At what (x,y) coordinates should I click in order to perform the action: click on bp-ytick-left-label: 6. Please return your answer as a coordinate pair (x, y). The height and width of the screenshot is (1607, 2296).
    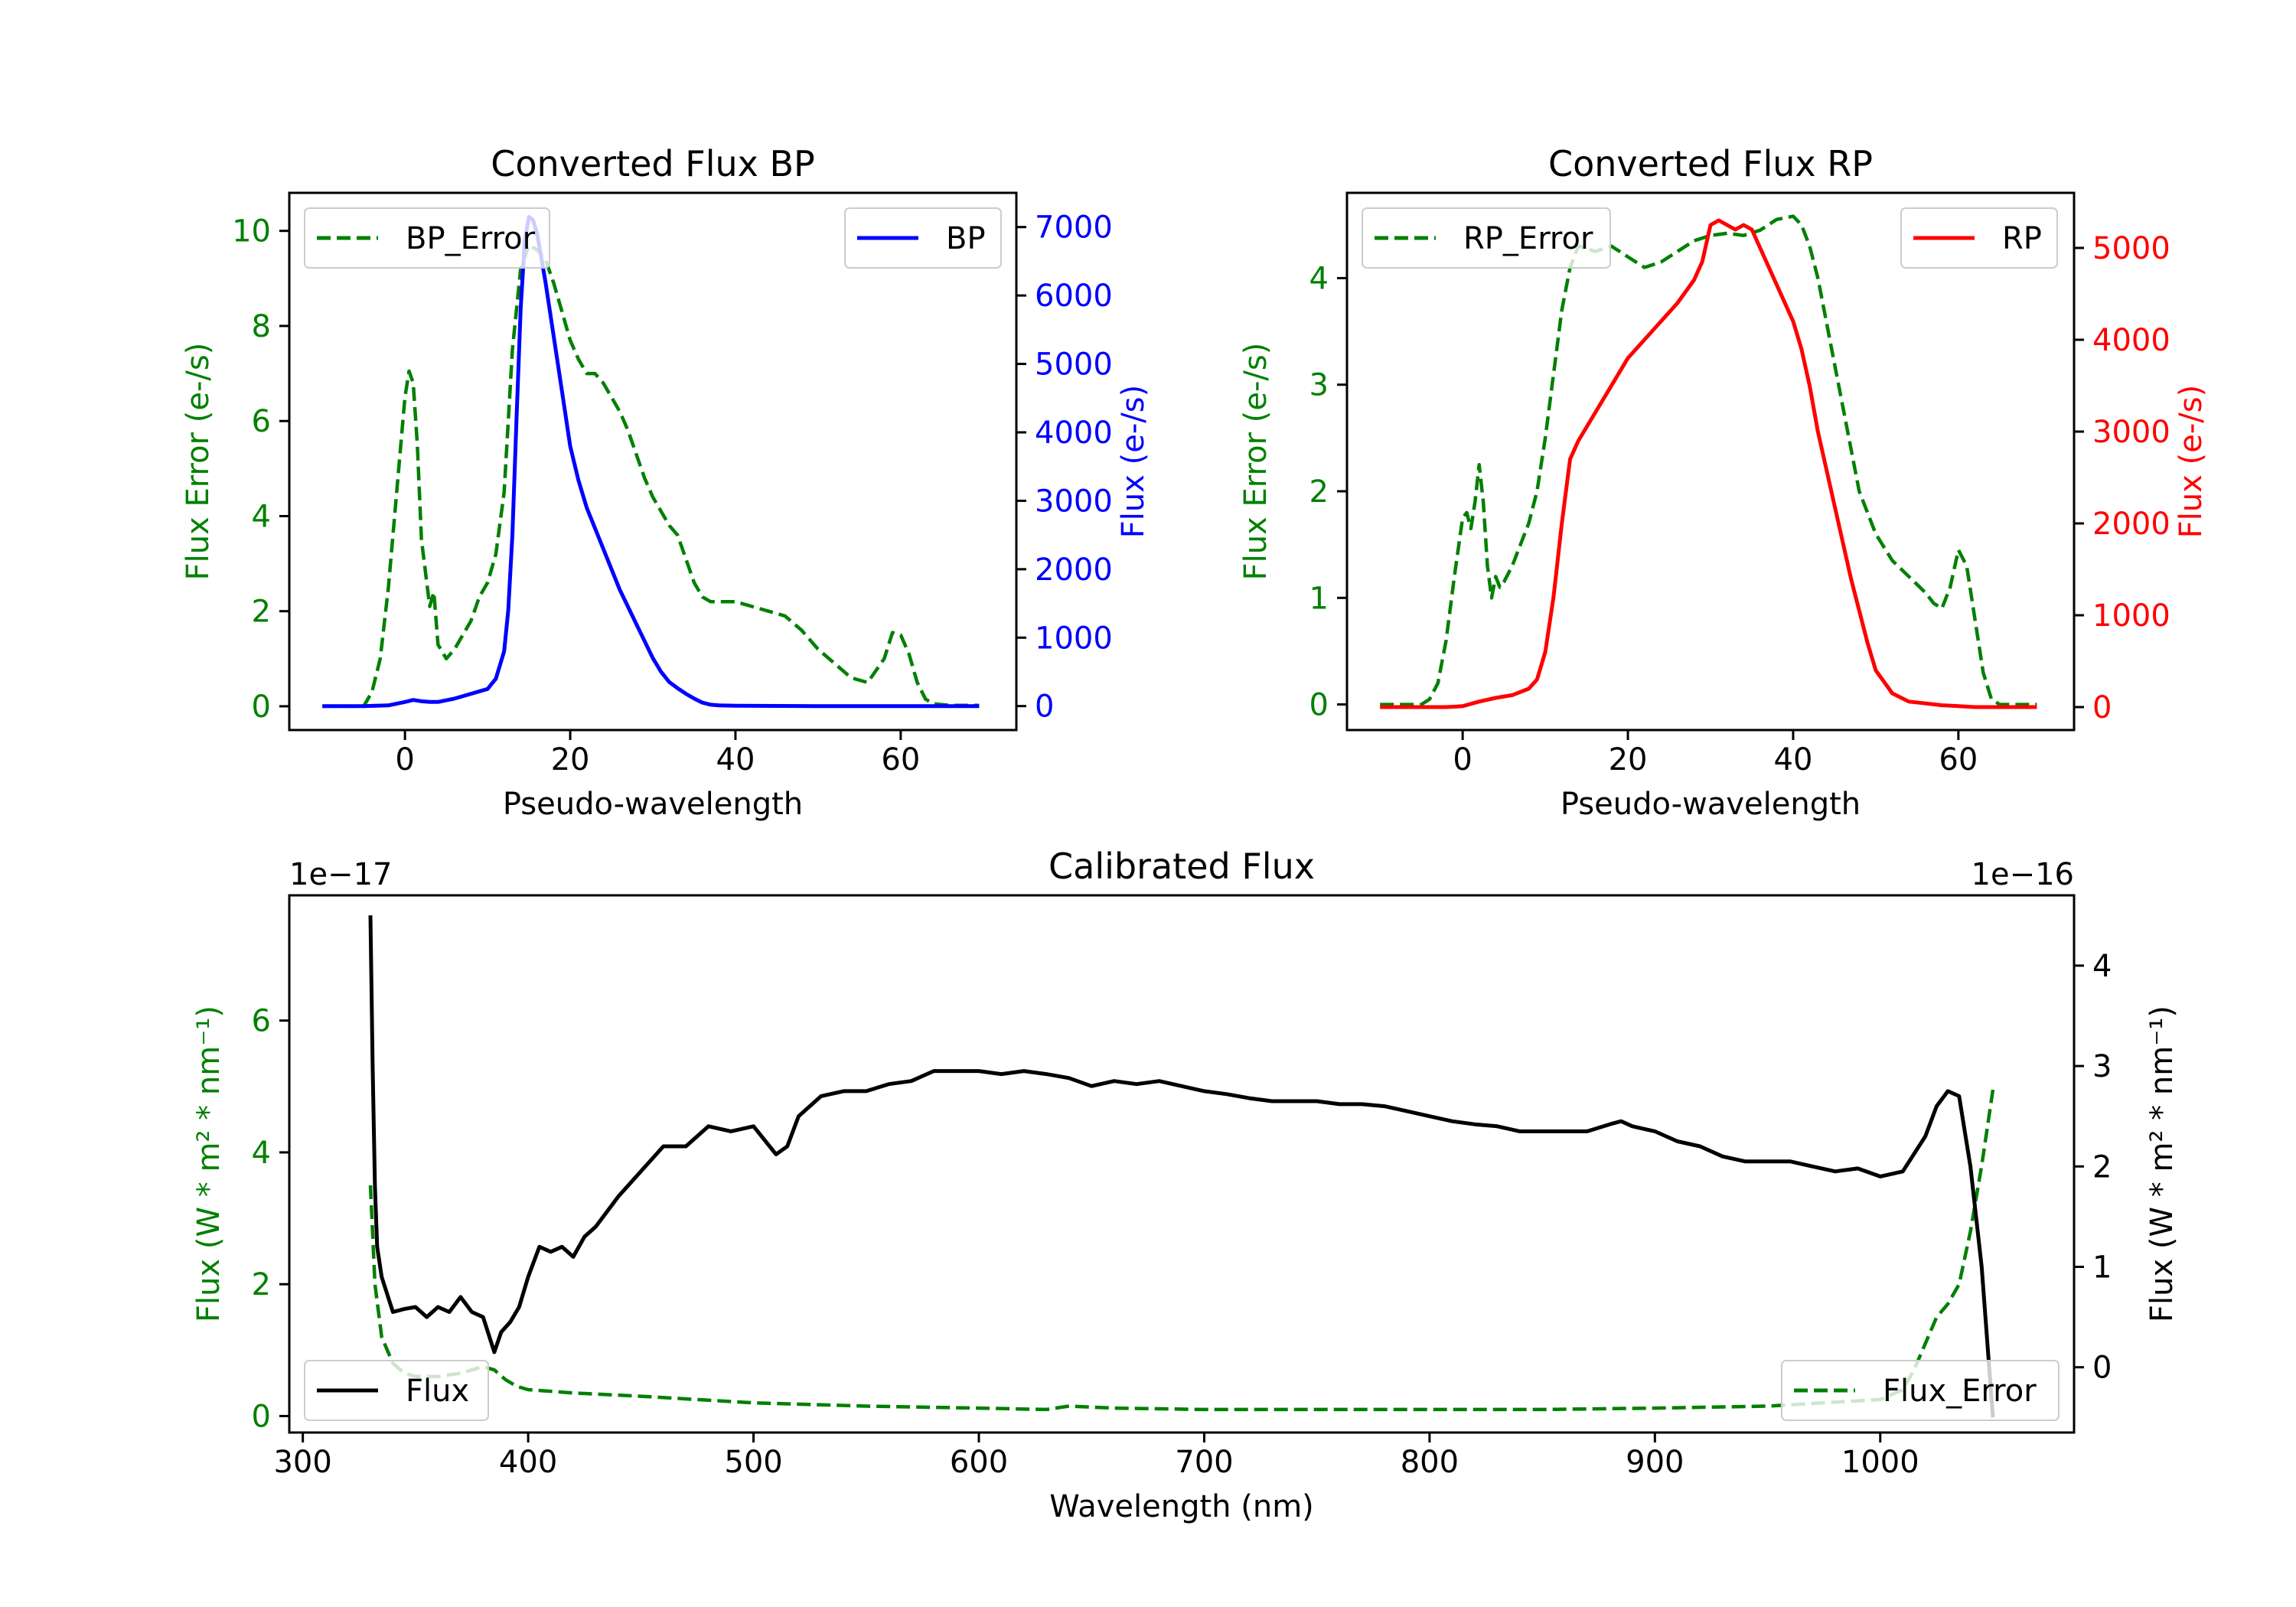
    Looking at the image, I should click on (261, 422).